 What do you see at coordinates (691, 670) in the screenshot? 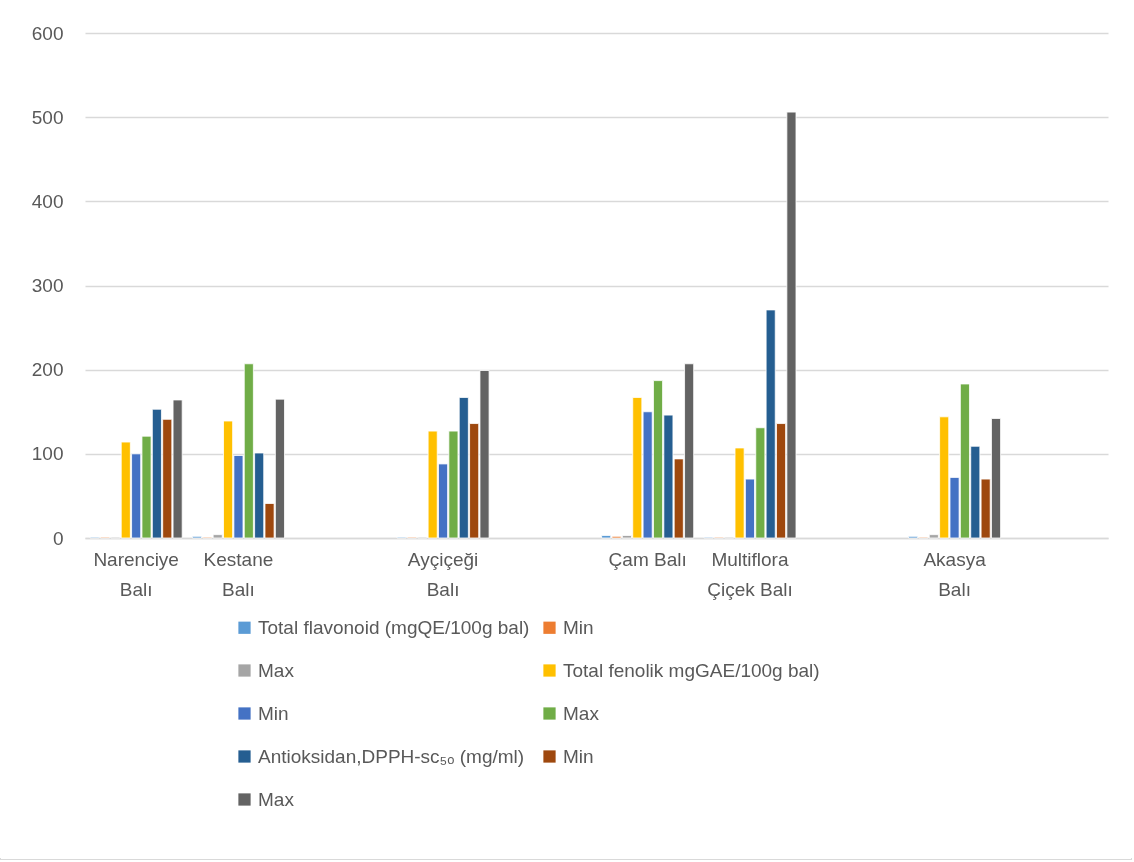
I see `legend-label: Total fenolik mgGAE/100g bal)` at bounding box center [691, 670].